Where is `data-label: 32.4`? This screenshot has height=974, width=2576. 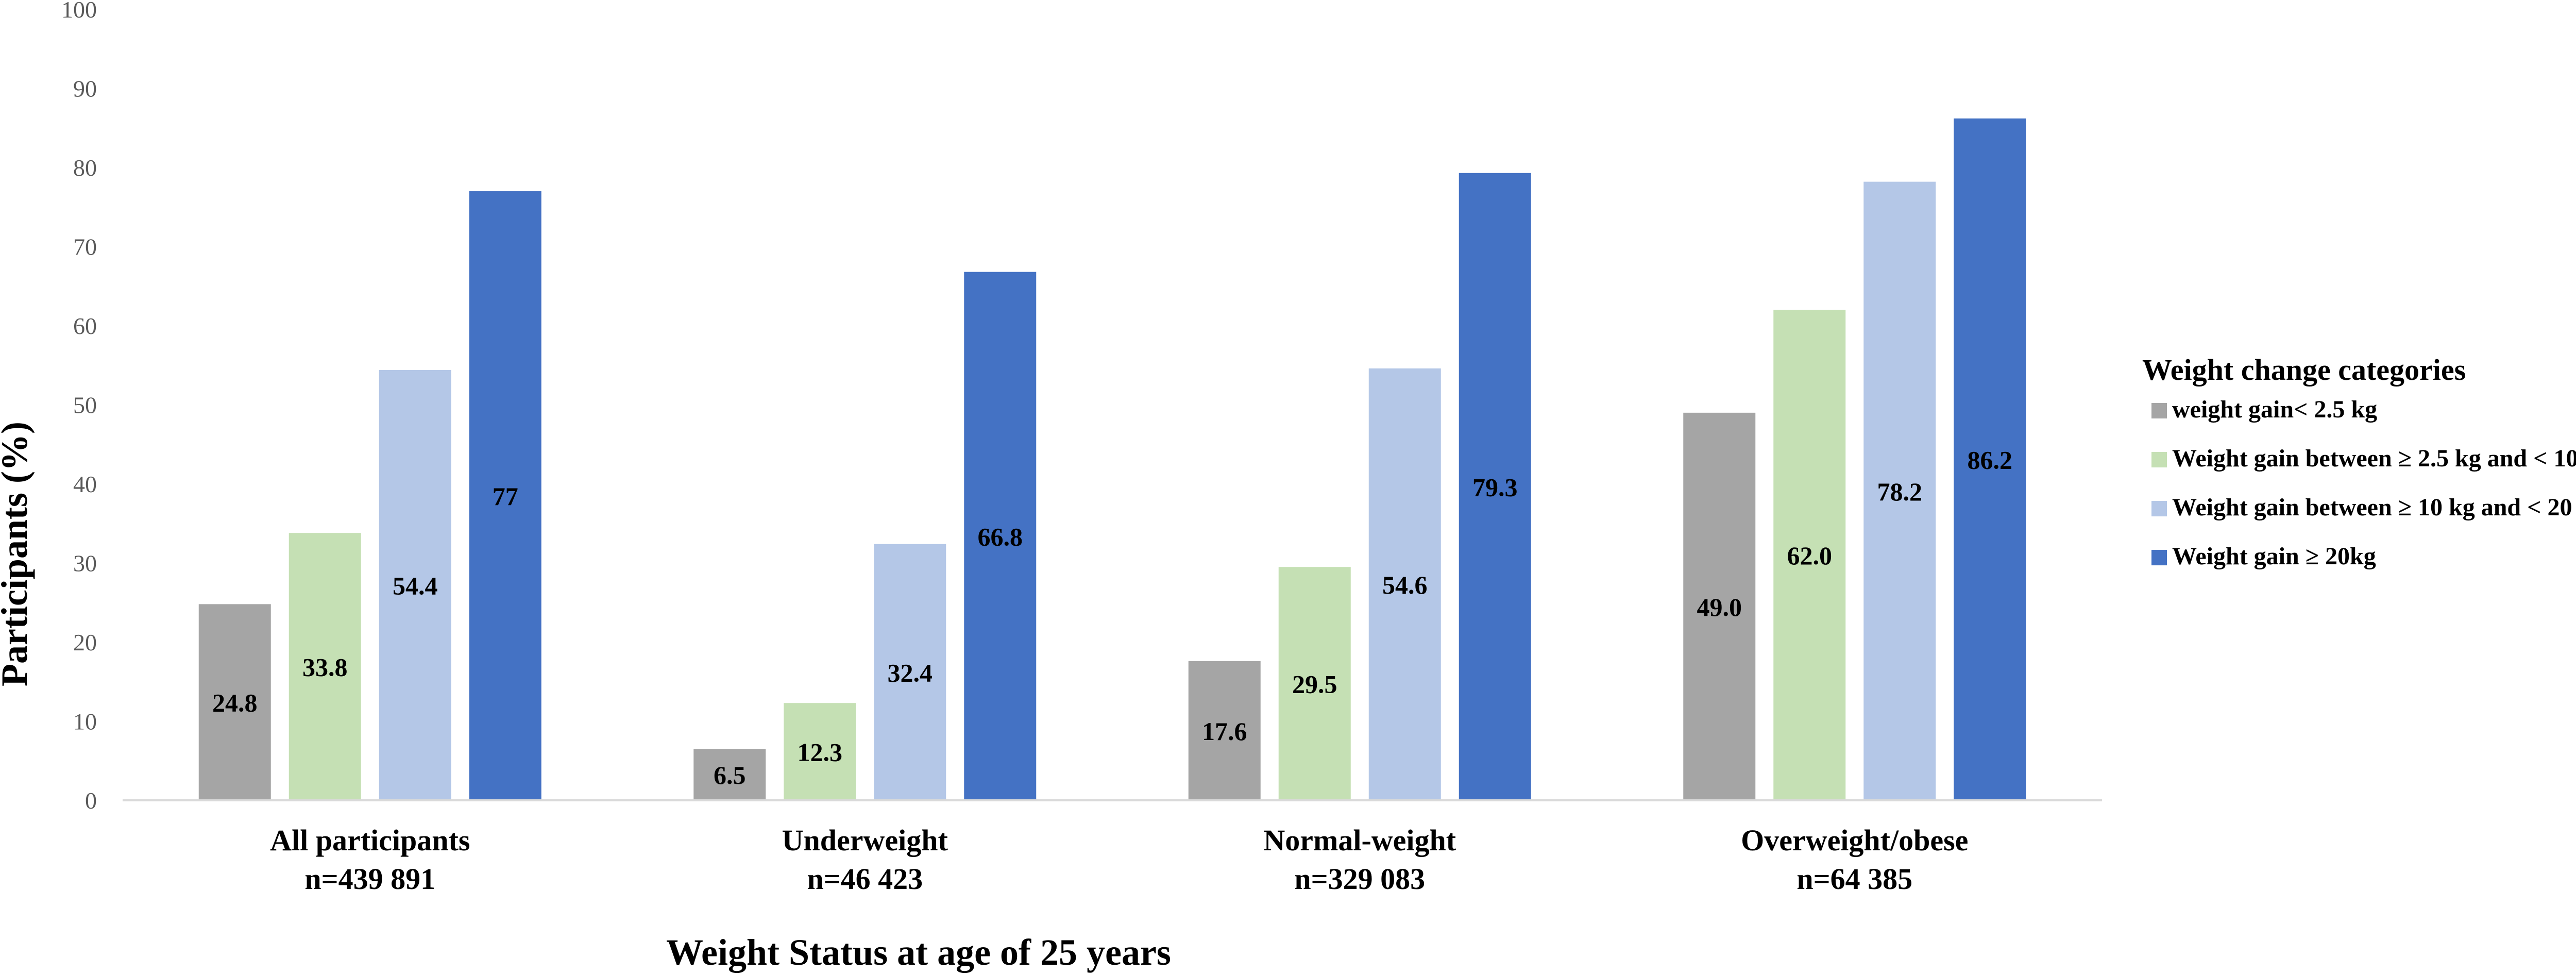 data-label: 32.4 is located at coordinates (910, 672).